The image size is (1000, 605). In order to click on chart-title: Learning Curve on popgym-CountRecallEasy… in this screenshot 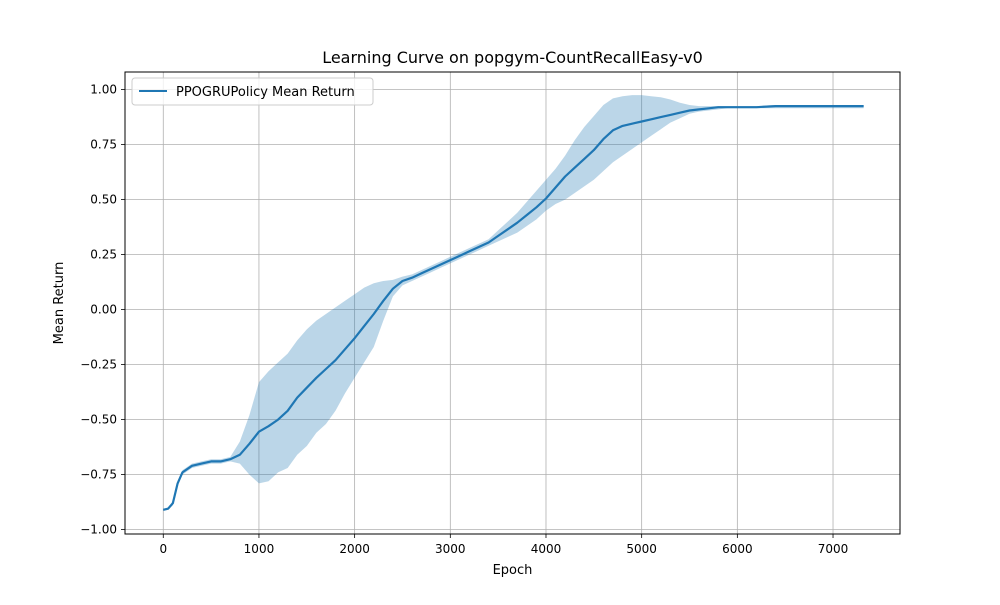, I will do `click(512, 57)`.